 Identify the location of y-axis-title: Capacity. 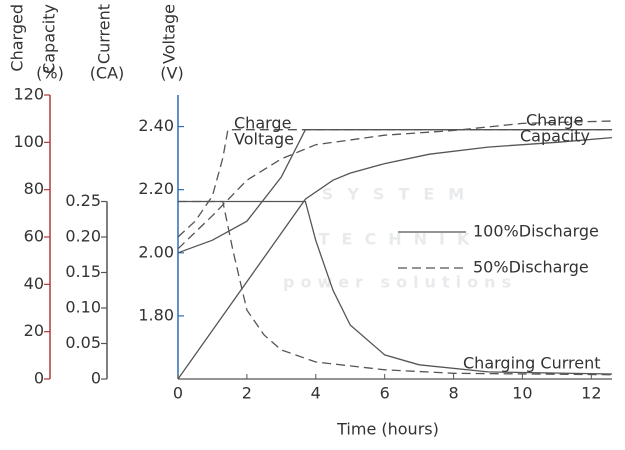
(49, 39).